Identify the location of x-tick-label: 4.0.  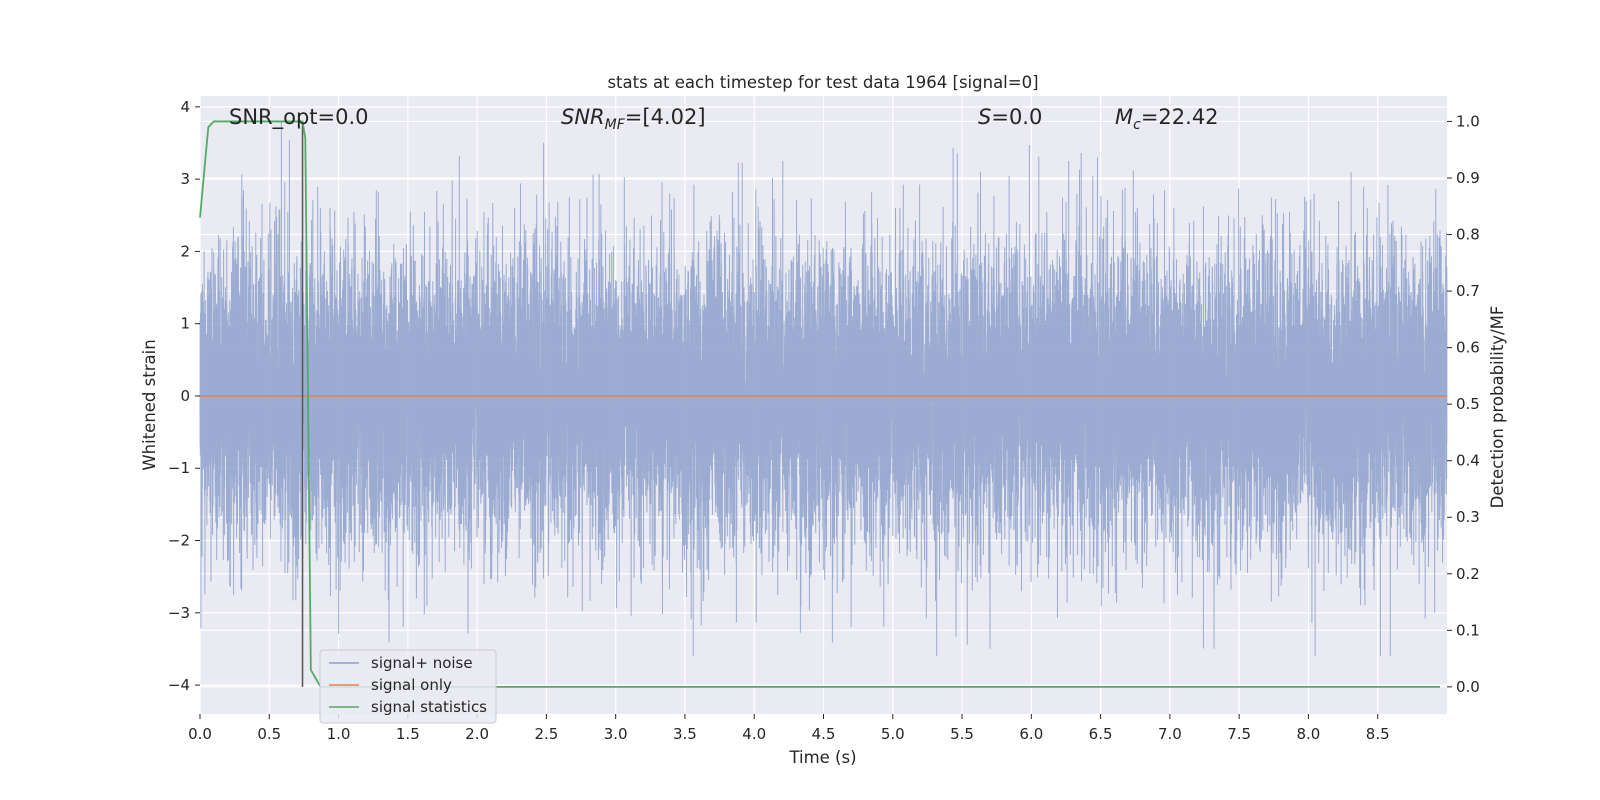
(754, 734).